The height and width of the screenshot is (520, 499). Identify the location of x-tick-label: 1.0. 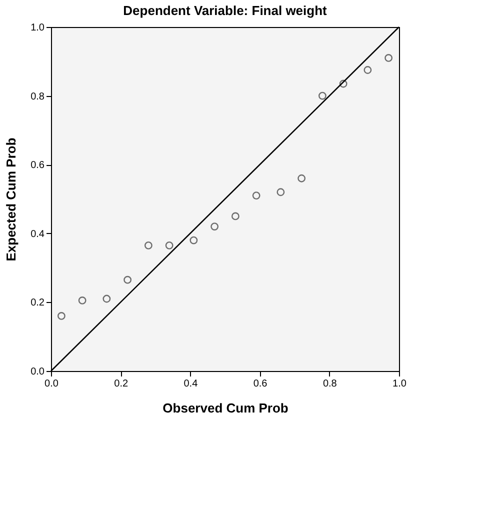
(399, 384).